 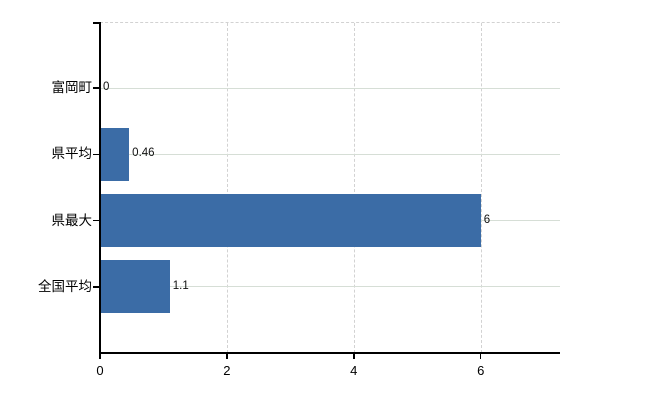 What do you see at coordinates (481, 370) in the screenshot?
I see `x-tick-label: 6` at bounding box center [481, 370].